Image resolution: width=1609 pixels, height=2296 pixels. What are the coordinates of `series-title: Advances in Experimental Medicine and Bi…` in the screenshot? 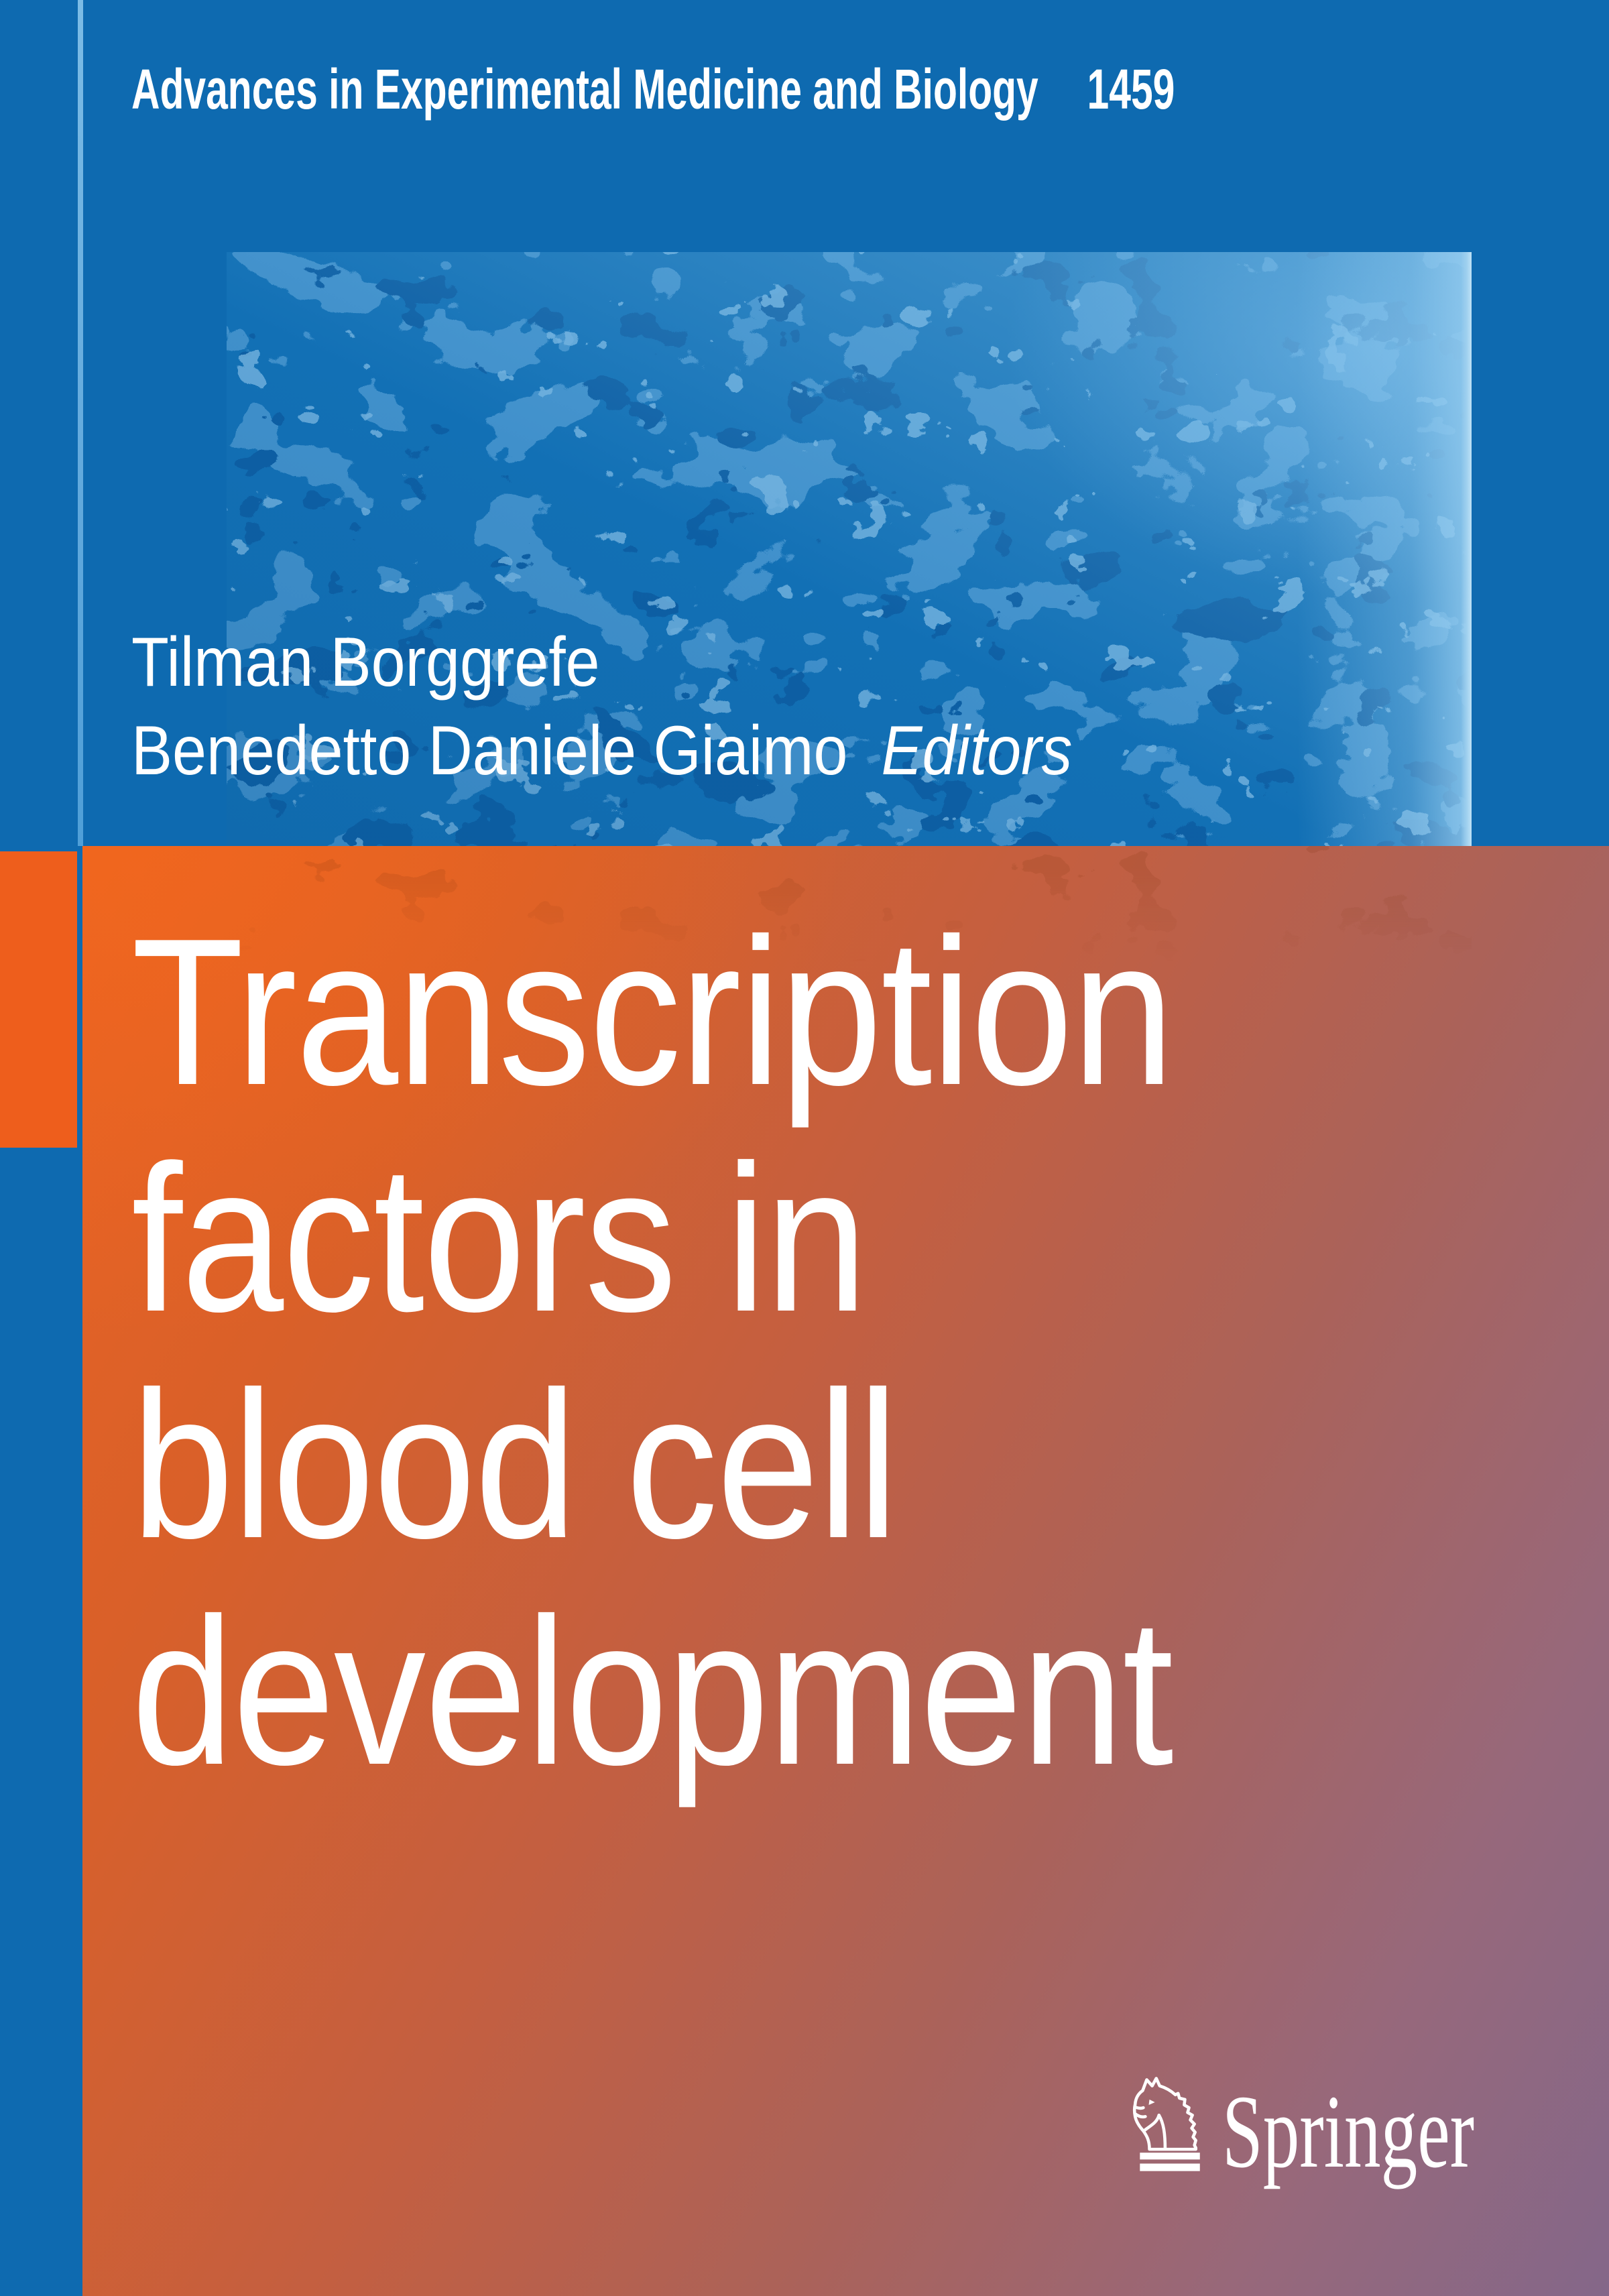 It's located at (584, 89).